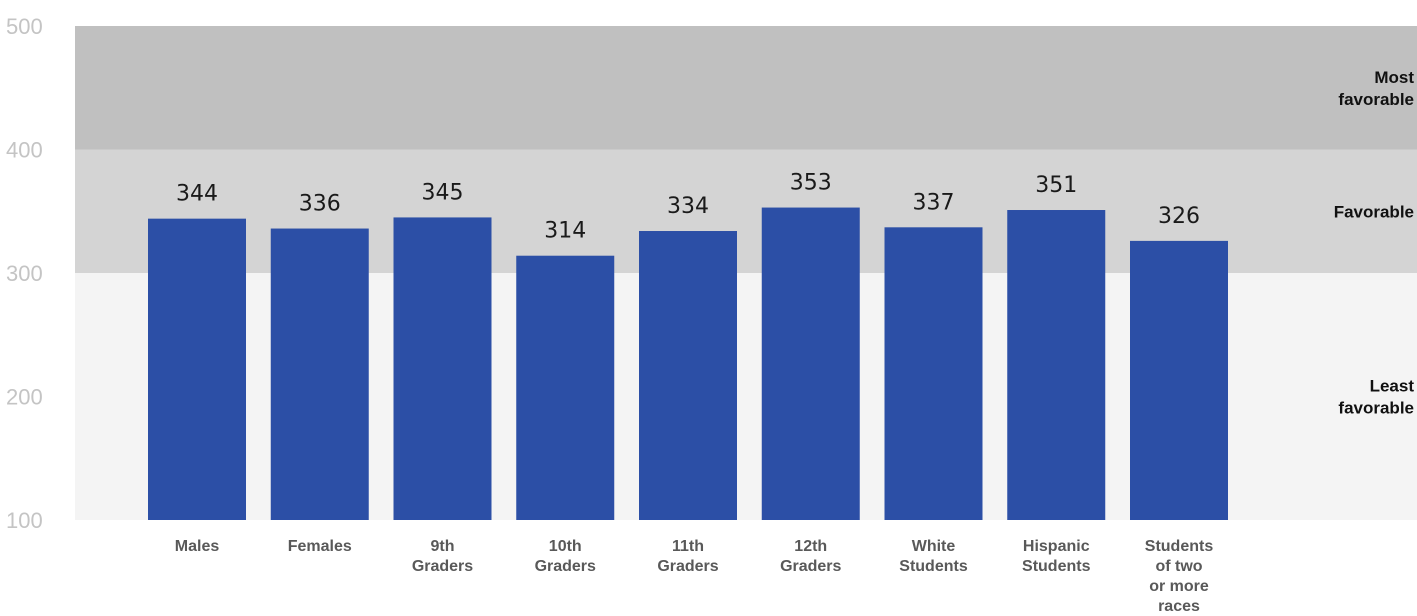 The width and height of the screenshot is (1417, 616). I want to click on x-tick-label: 10th Graders, so click(565, 556).